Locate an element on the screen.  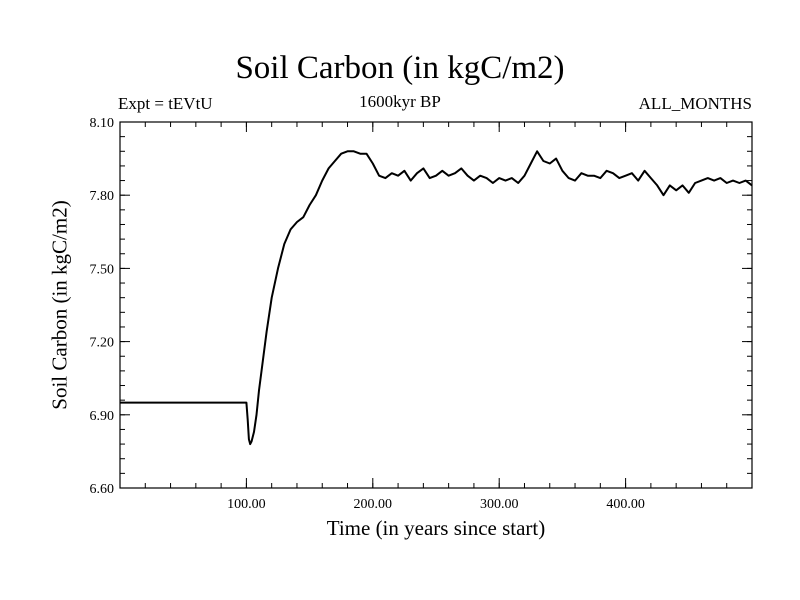
months-label: ALL_MONTHS is located at coordinates (695, 103).